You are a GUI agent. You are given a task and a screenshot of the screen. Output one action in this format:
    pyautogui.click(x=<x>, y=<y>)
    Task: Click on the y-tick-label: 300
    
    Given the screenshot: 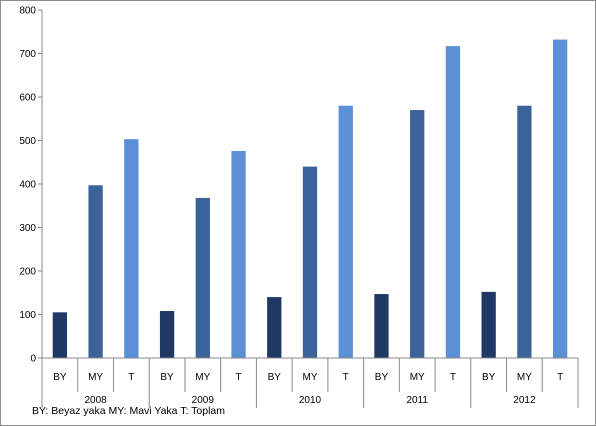 What is the action you would take?
    pyautogui.click(x=27, y=228)
    